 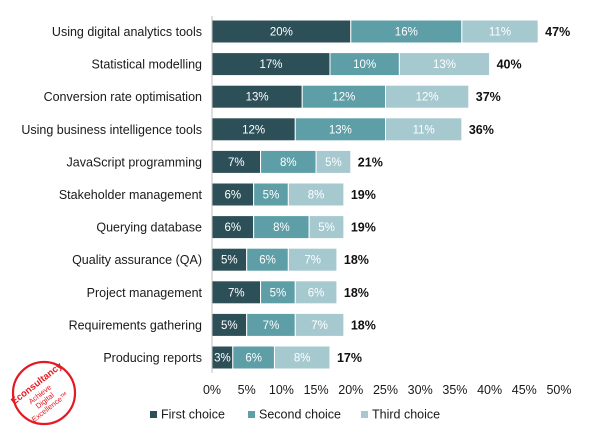 I want to click on x-tick-label: 30%, so click(x=420, y=390).